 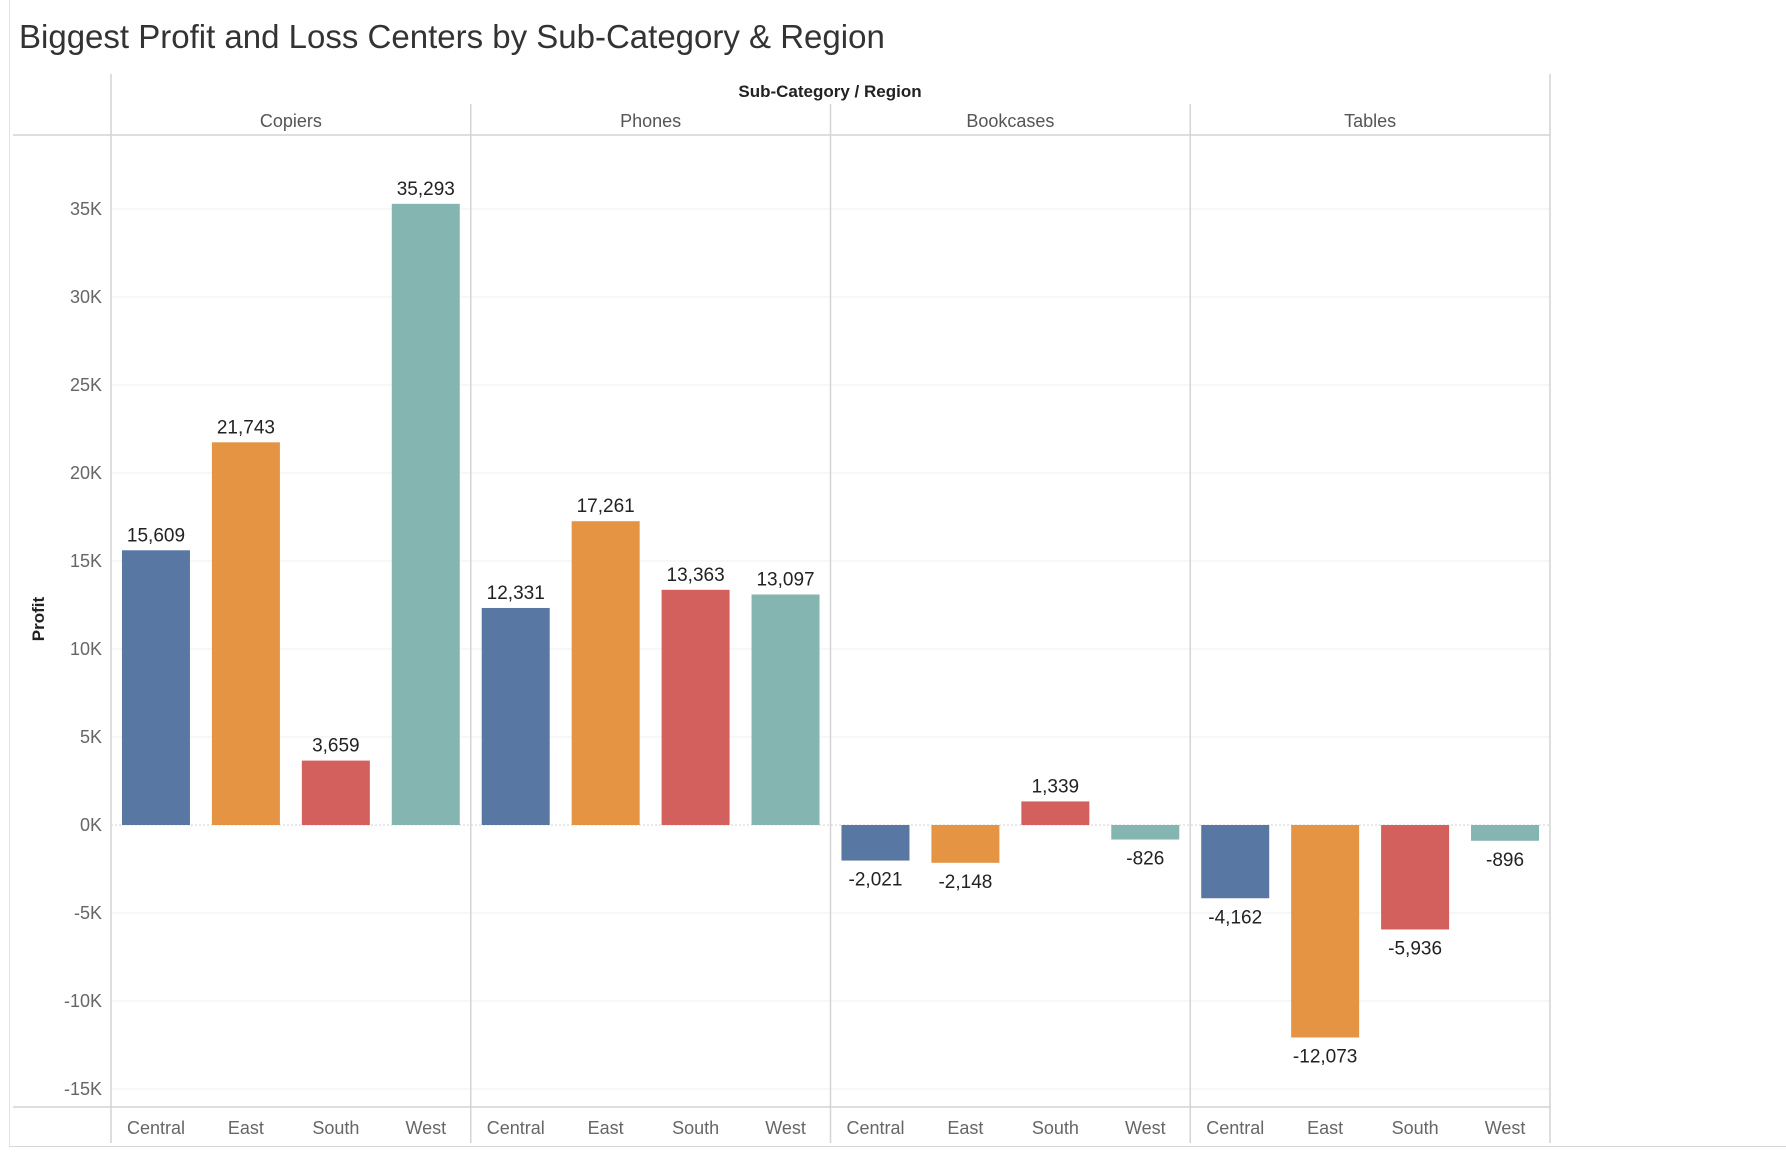 I want to click on bar-copiers-south, so click(x=335, y=792).